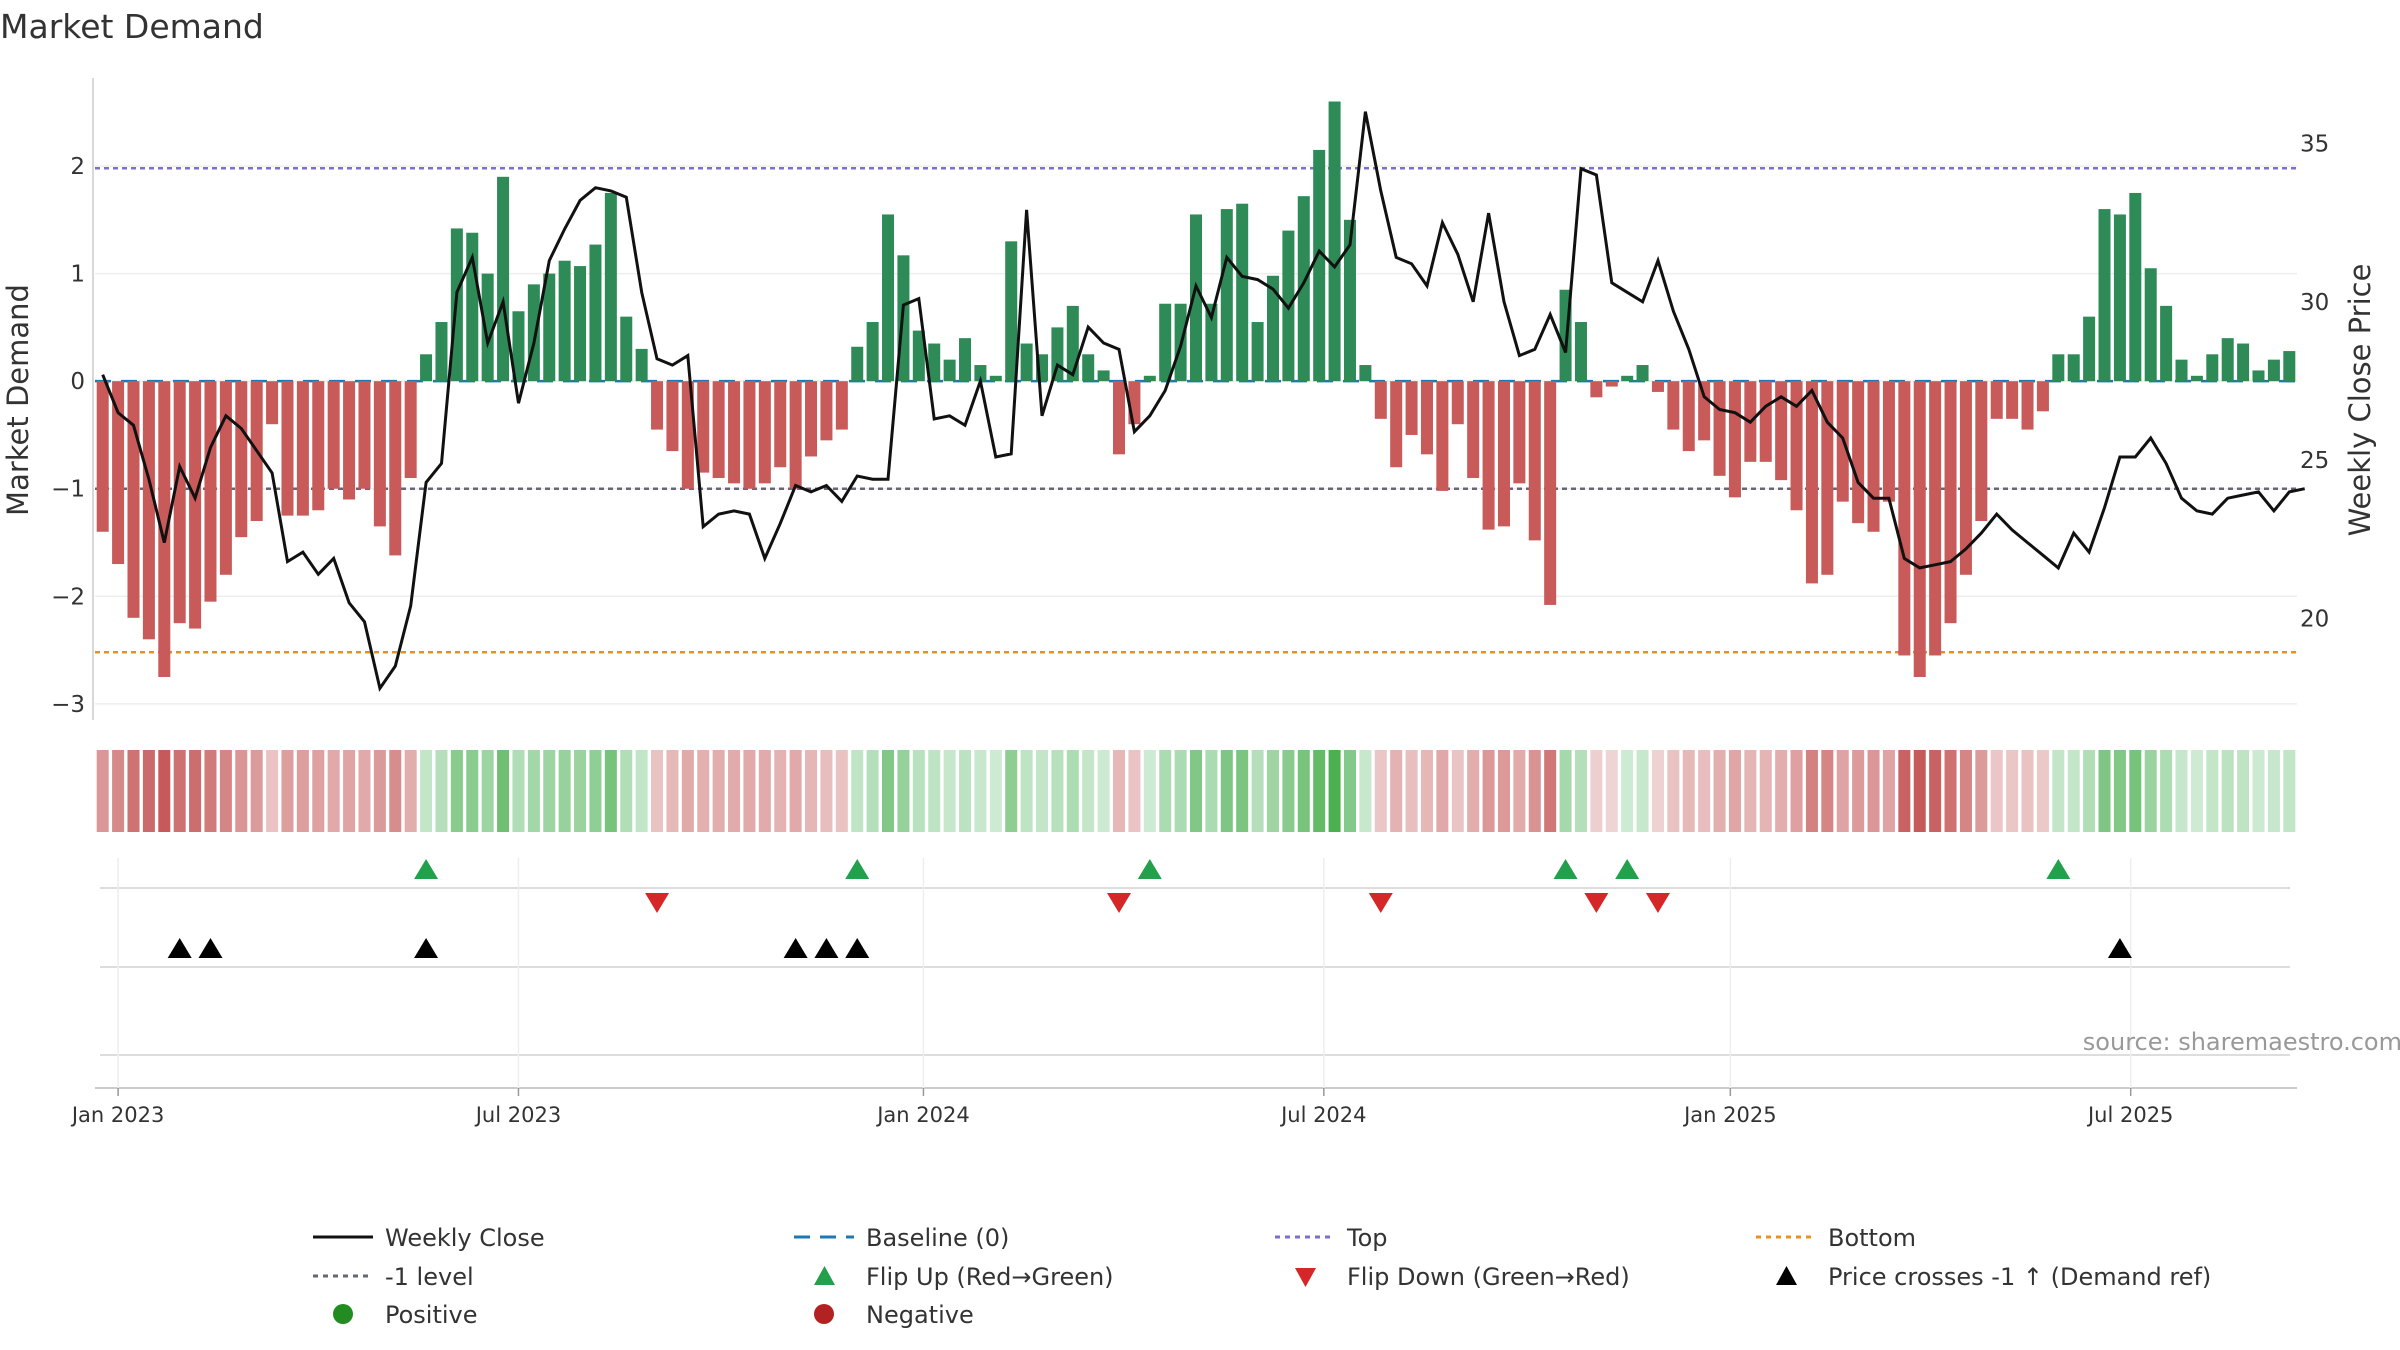  I want to click on left-axis: 2 1 0 −1 −2 −3, so click(72, 399).